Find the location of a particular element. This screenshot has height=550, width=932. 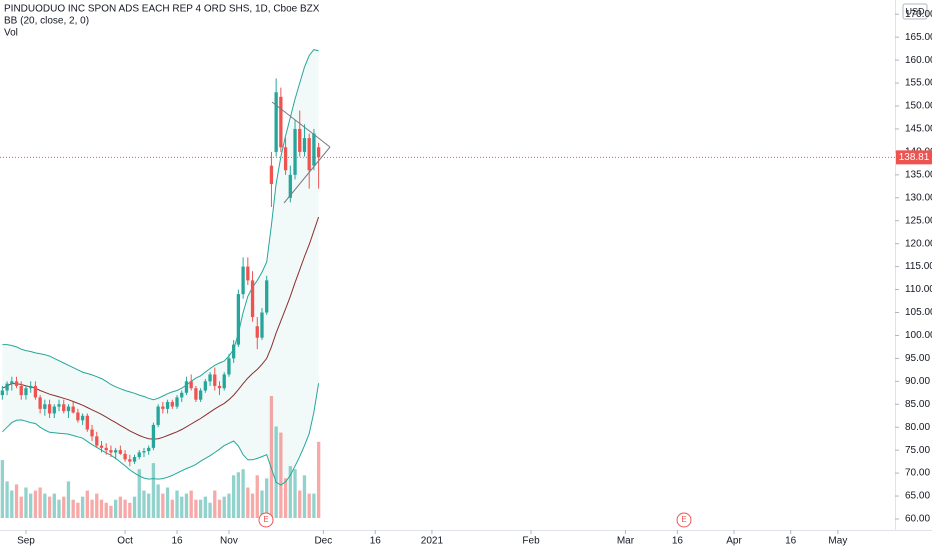

y-tick-label: 155.00 is located at coordinates (918, 83).